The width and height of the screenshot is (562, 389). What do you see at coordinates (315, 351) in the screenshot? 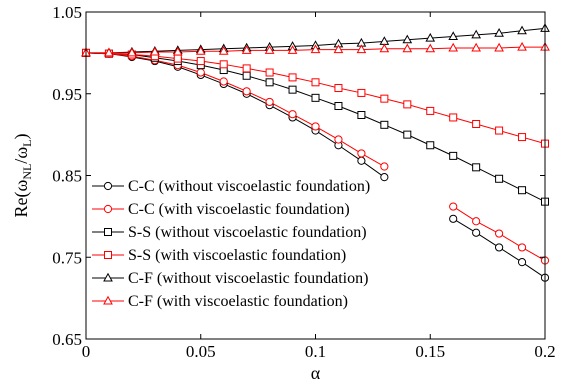
I see `x-tick-label: 0.1` at bounding box center [315, 351].